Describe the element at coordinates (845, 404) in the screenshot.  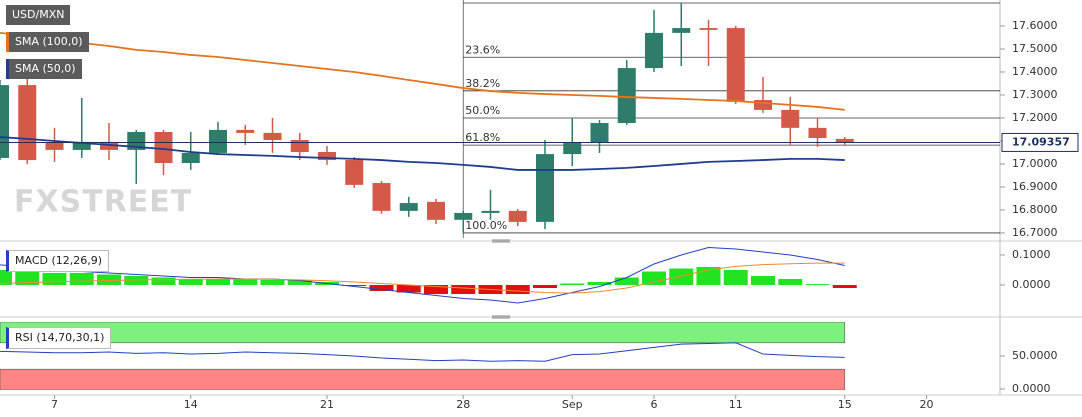
I see `x-tick-label: 15` at that location.